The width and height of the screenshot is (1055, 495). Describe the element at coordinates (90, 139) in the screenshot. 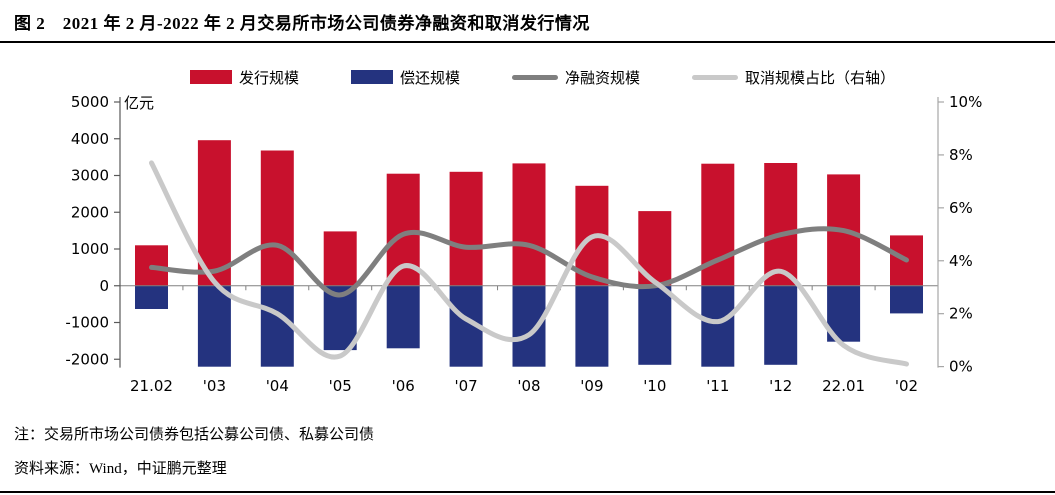

I see `left-axis-tick-label: 4000` at that location.